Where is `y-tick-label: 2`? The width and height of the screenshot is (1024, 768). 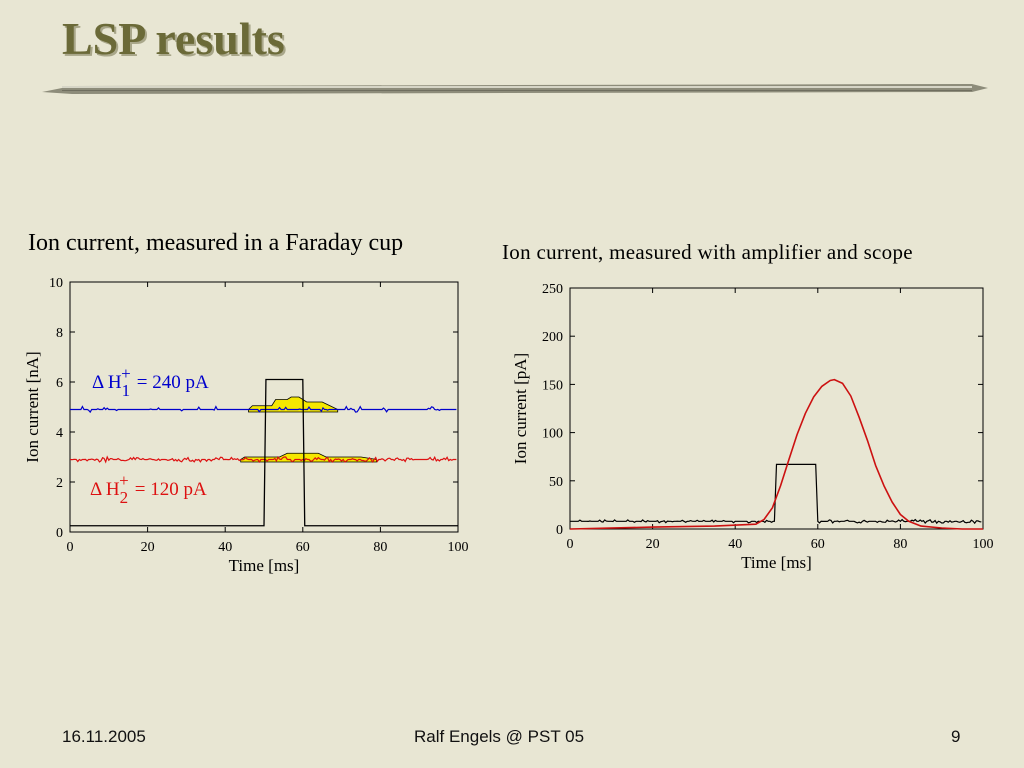 y-tick-label: 2 is located at coordinates (59, 483).